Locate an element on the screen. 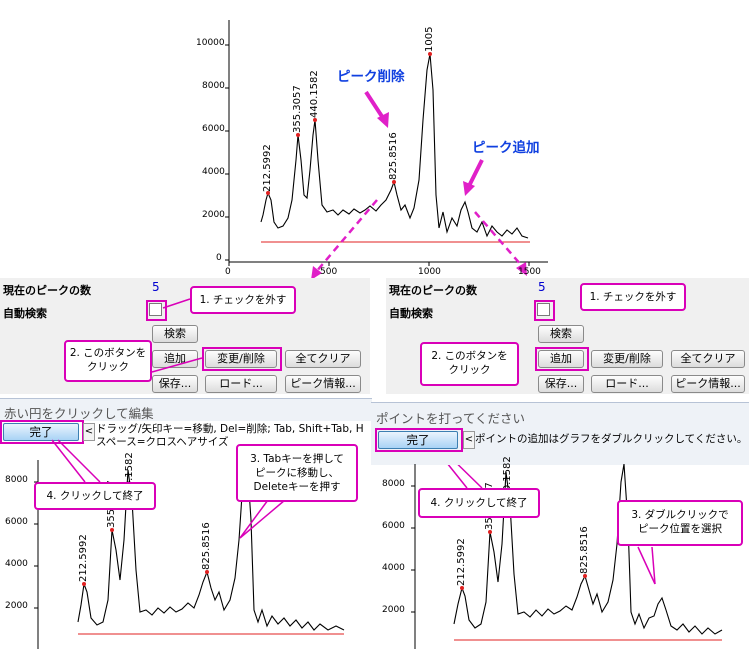 The image size is (749, 649). edit-hint-line1: ポイントの追加はグラフをダブルクリックしてください。 is located at coordinates (611, 439).